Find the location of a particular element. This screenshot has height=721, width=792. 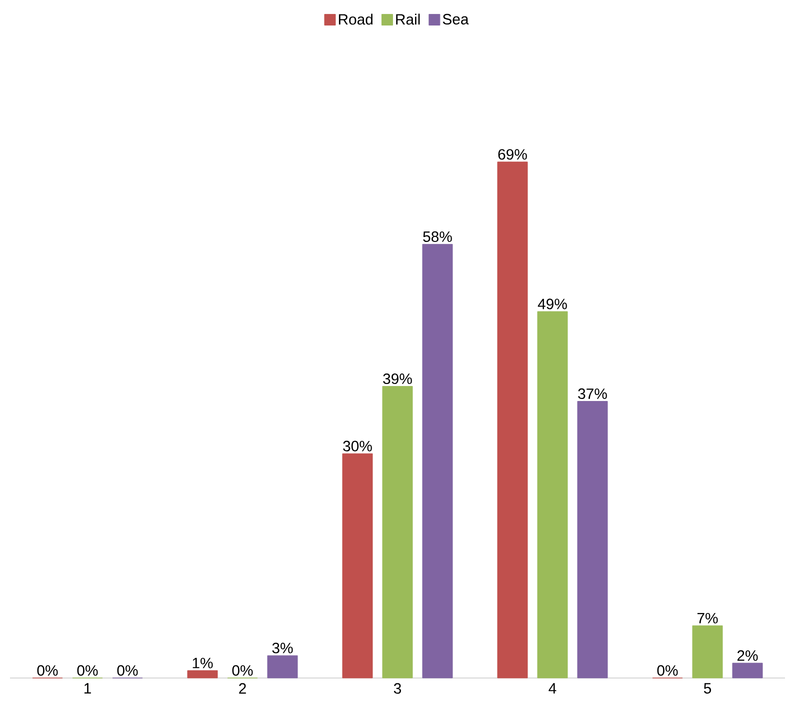

data-label: 69% is located at coordinates (512, 154).